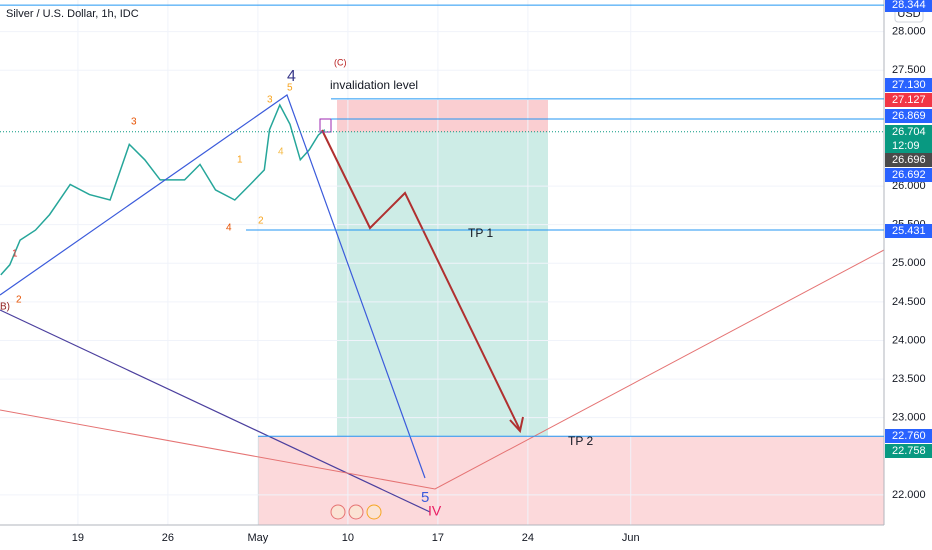 The height and width of the screenshot is (550, 932). Describe the element at coordinates (516, 425) in the screenshot. I see `arrow-head` at that location.